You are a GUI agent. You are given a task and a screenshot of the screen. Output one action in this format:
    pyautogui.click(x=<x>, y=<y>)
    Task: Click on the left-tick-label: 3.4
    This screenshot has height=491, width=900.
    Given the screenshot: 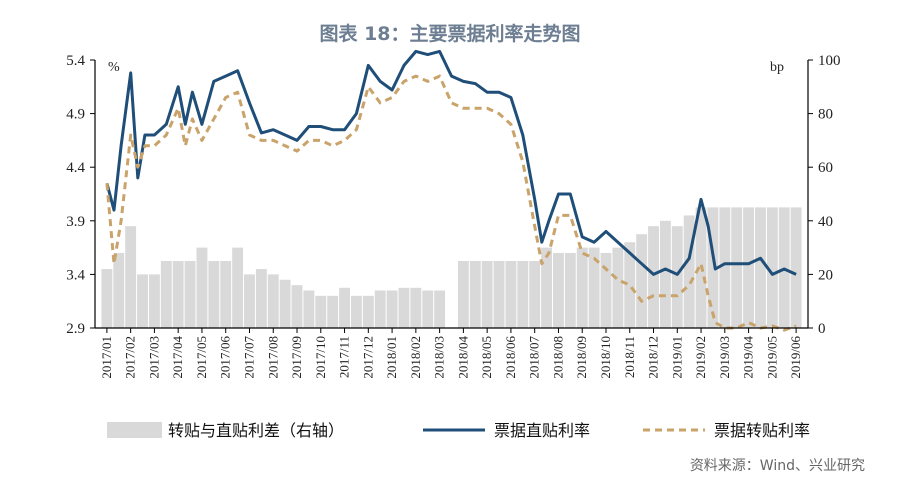 What is the action you would take?
    pyautogui.click(x=75, y=275)
    